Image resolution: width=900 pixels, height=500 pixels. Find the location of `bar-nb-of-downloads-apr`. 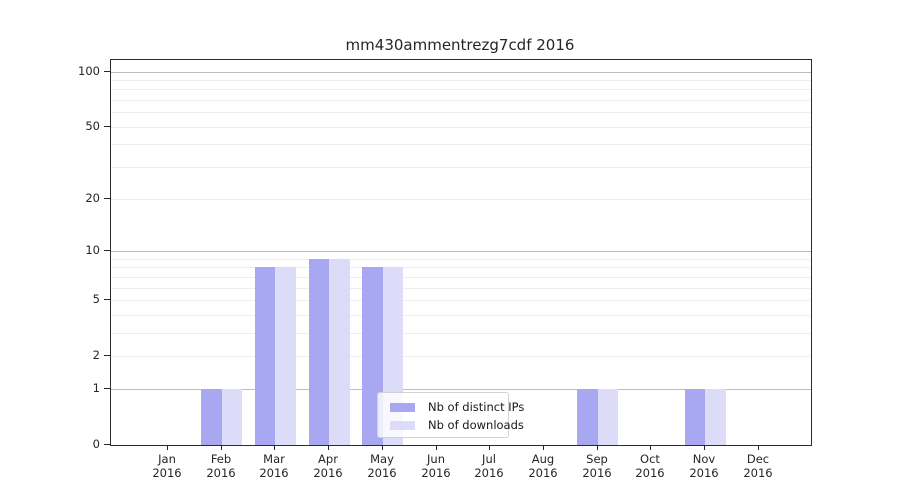

bar-nb-of-downloads-apr is located at coordinates (339, 351).